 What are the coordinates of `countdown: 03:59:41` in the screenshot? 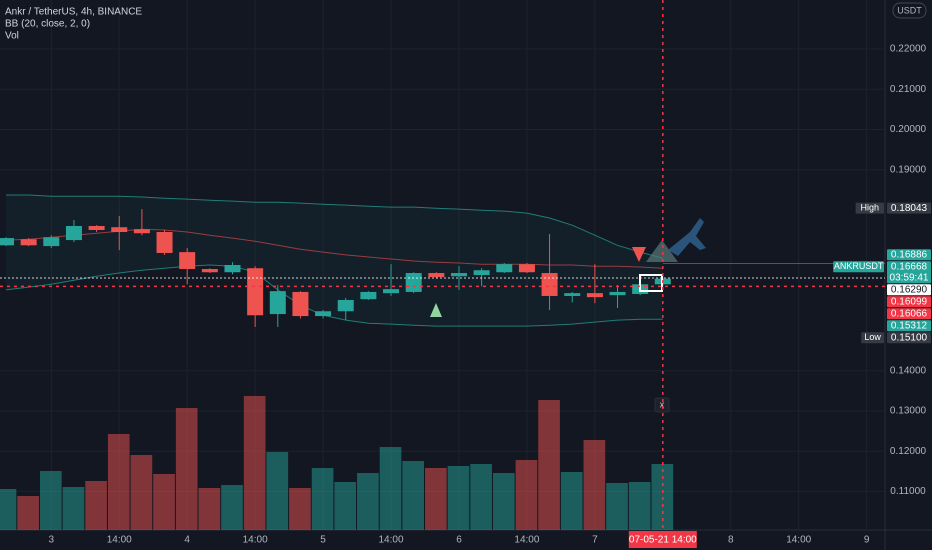 It's located at (909, 277).